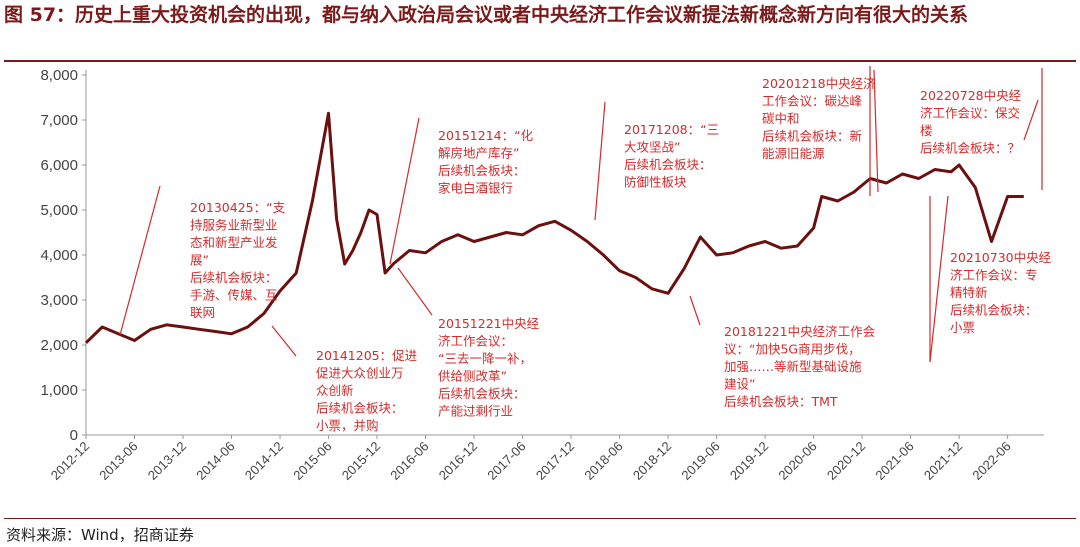 Image resolution: width=1080 pixels, height=547 pixels. What do you see at coordinates (971, 95) in the screenshot?
I see `annotation-line: 20220728中央经` at bounding box center [971, 95].